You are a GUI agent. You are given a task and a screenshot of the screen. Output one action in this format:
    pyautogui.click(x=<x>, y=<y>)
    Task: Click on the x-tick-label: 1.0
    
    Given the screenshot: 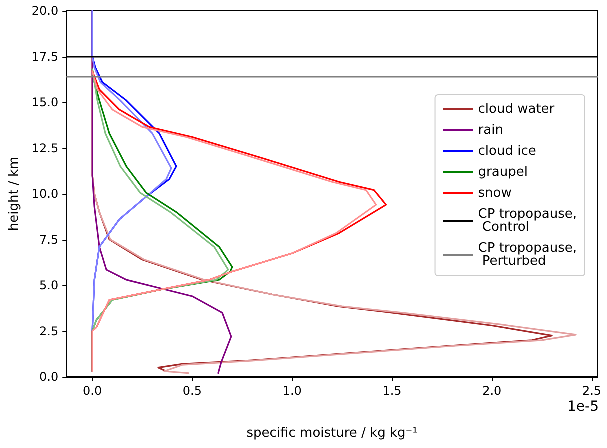 What is the action you would take?
    pyautogui.click(x=292, y=391)
    